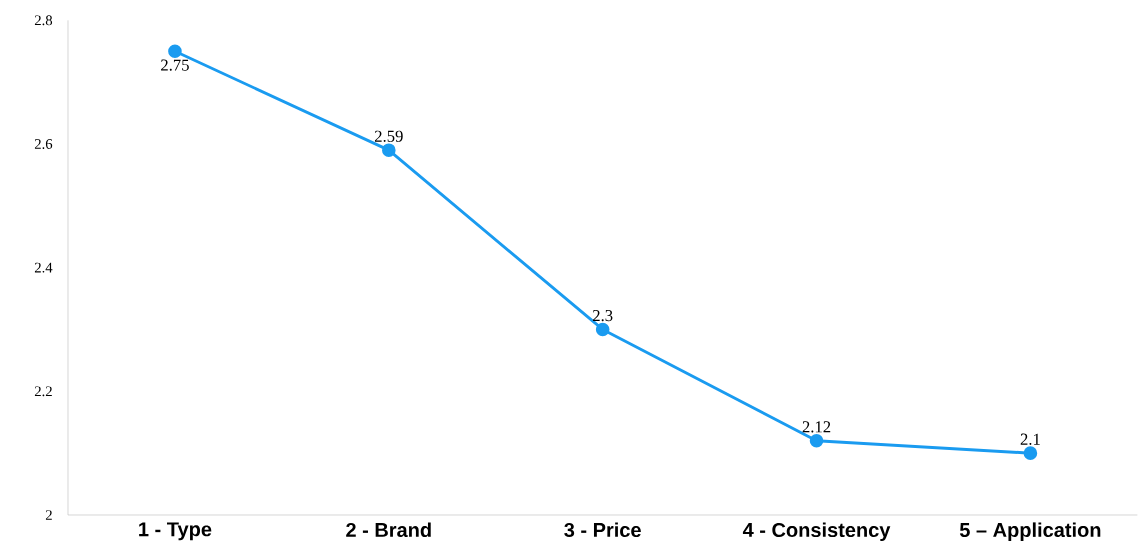  Describe the element at coordinates (816, 427) in the screenshot. I see `data-label: 2.12` at that location.